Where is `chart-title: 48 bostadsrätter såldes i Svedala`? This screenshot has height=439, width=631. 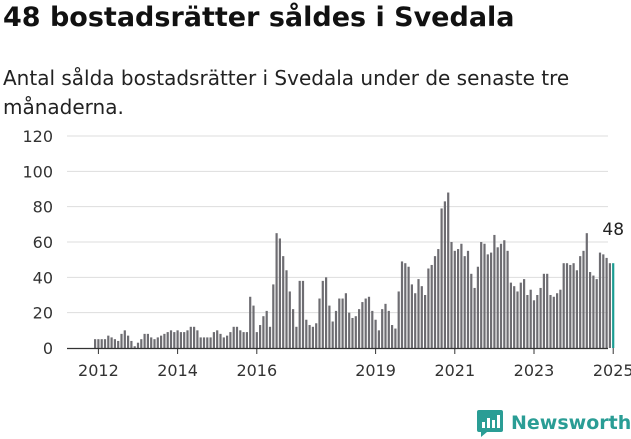
chart-title: 48 bostadsrätter såldes i Svedala is located at coordinates (259, 17).